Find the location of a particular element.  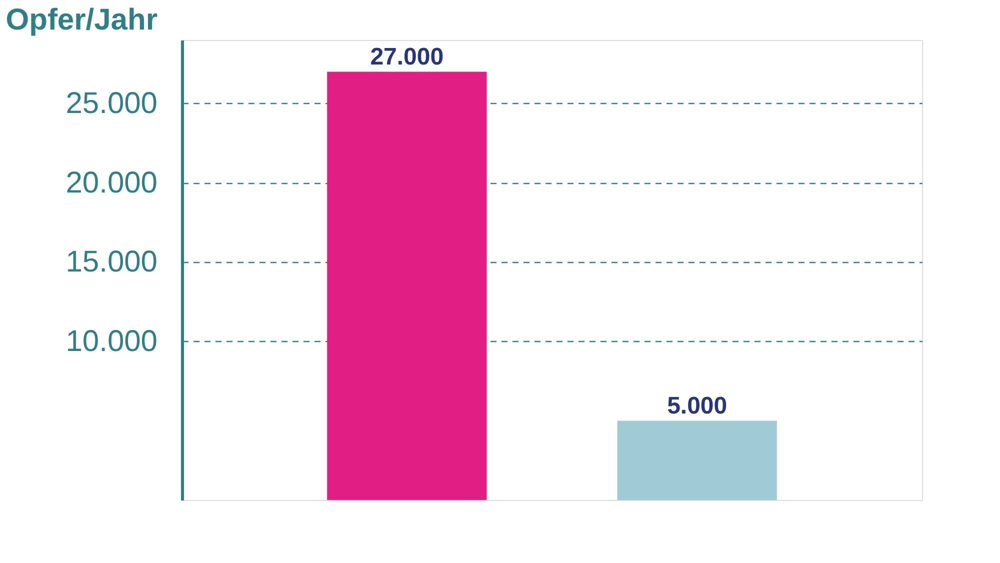

y-tick-label: 10.000 is located at coordinates (112, 341).